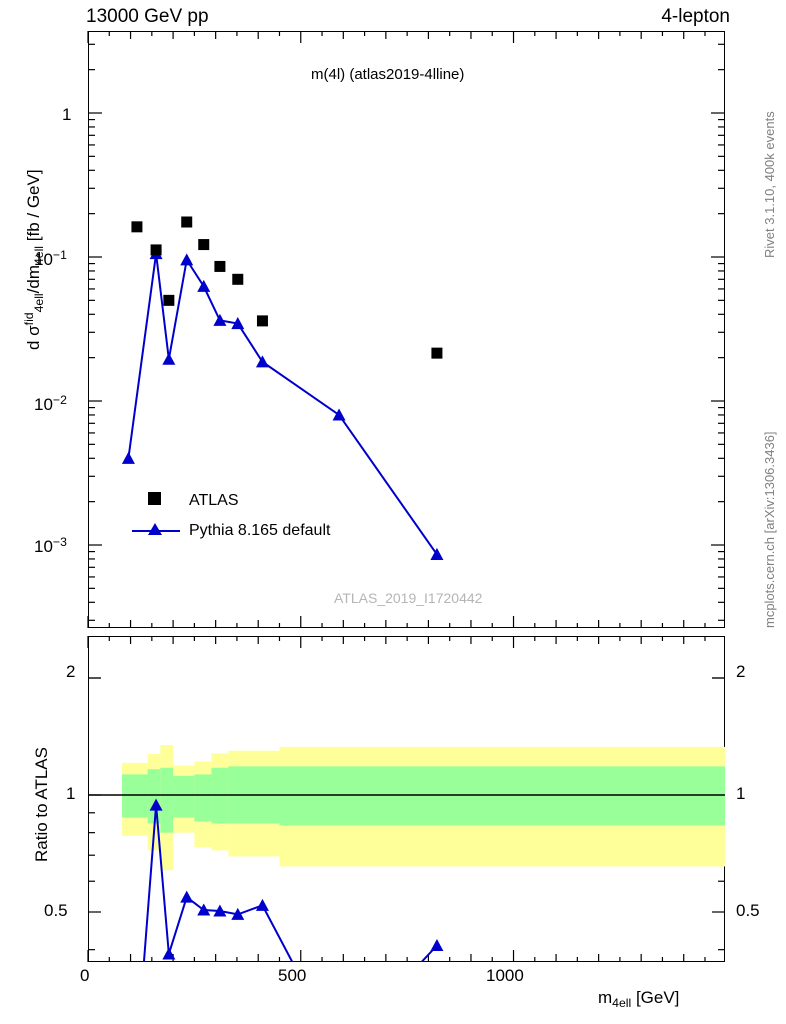 Image resolution: width=786 pixels, height=1024 pixels. I want to click on pythia-ratio-markers, so click(296, 879).